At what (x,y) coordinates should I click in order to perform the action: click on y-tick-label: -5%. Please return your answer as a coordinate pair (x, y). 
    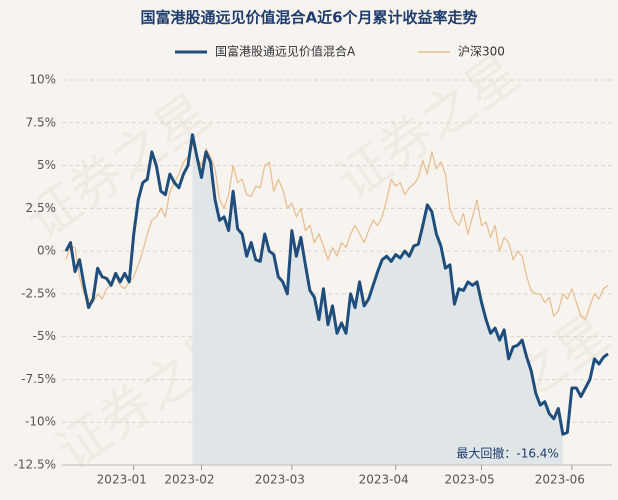
    Looking at the image, I should click on (44, 336).